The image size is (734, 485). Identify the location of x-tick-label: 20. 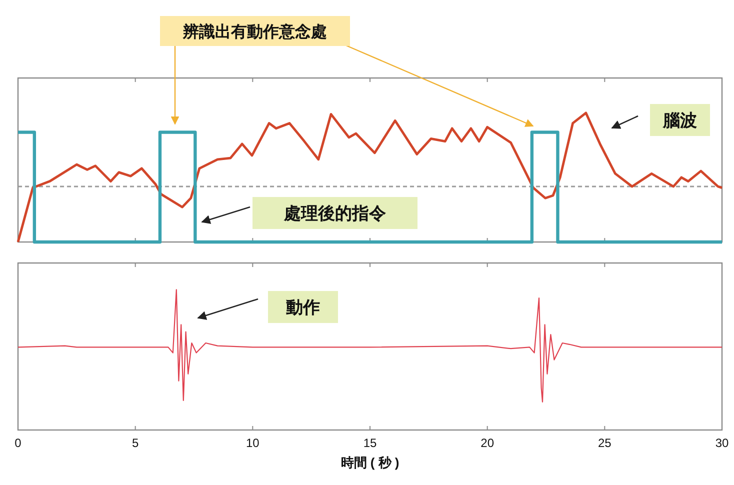
(487, 443).